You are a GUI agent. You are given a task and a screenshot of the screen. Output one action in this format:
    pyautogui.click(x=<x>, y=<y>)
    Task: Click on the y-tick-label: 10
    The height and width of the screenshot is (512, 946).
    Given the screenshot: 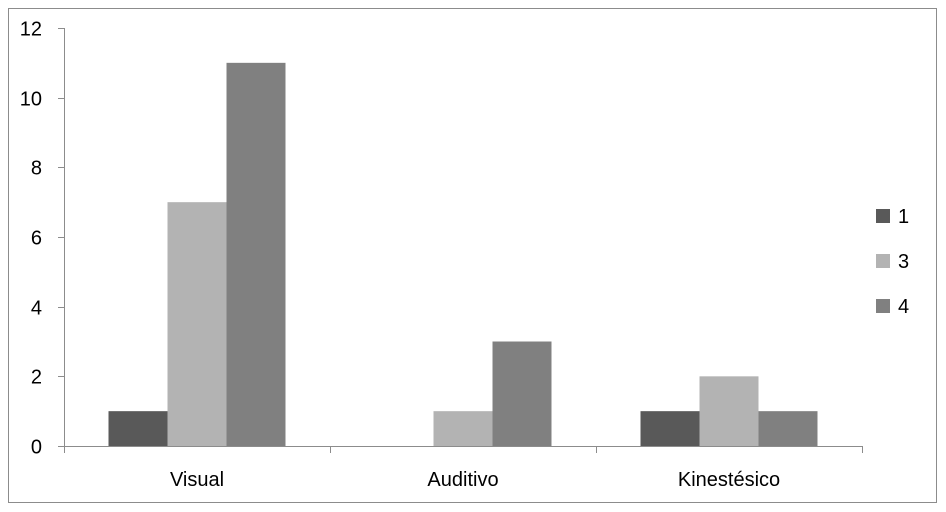 What is the action you would take?
    pyautogui.click(x=31, y=100)
    